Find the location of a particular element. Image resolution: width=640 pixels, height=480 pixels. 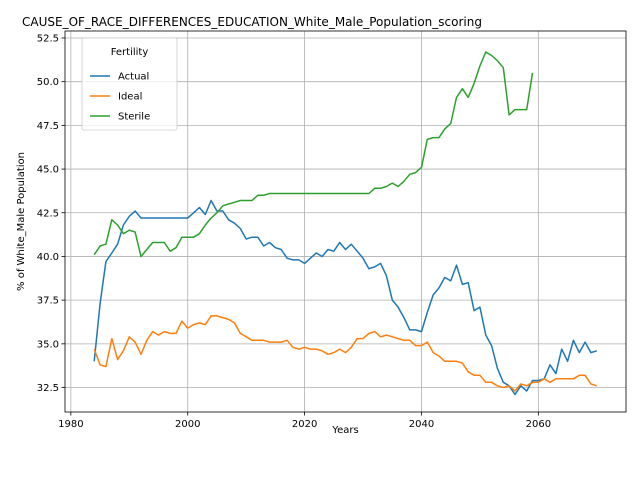

y-tick-label: 45.0 is located at coordinates (48, 170).